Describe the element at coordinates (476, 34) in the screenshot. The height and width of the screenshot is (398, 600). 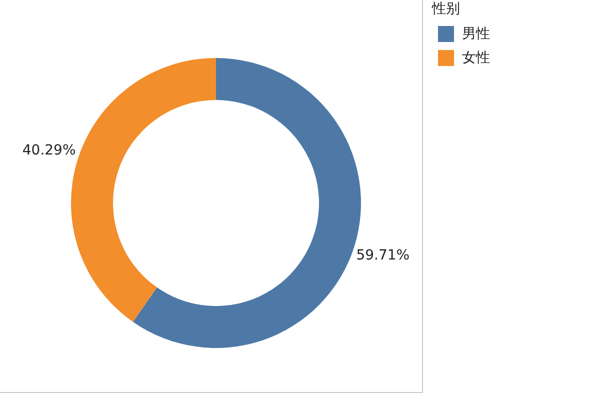
I see `legend-label: 男性` at that location.